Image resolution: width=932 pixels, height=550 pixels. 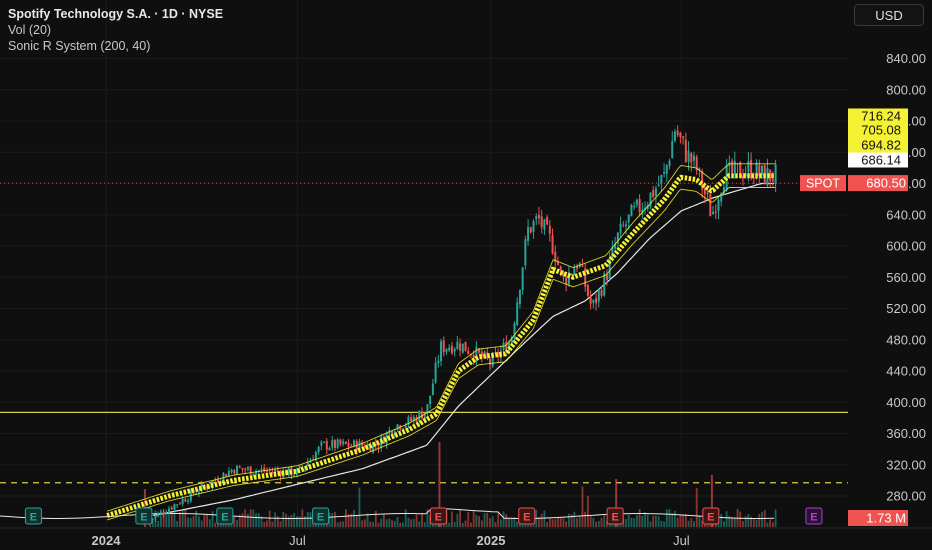 I want to click on earnings-marker-label: E, so click(x=614, y=518).